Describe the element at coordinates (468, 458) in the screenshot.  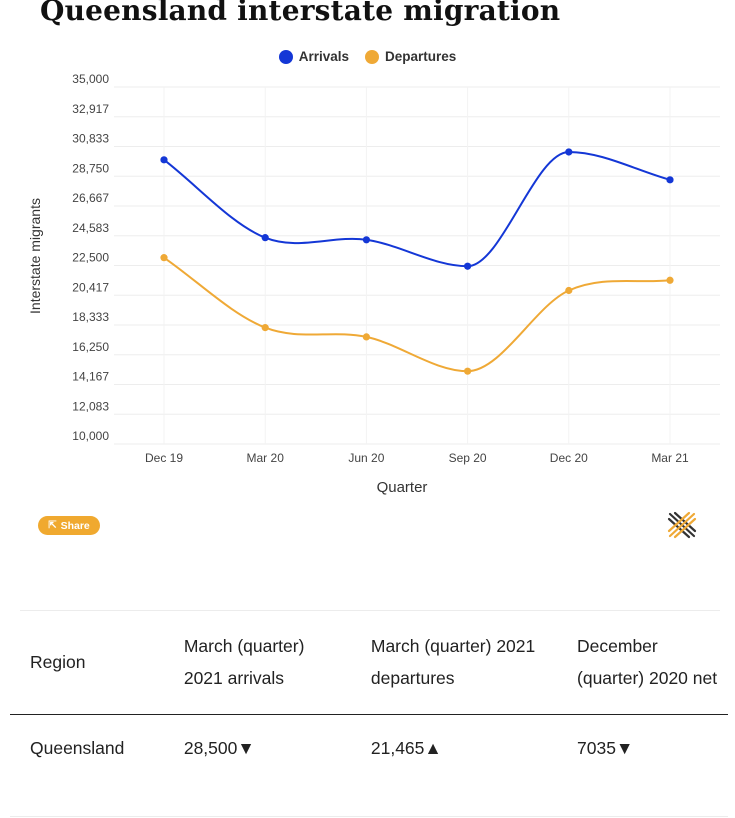
I see `x-tick-label: Sep 20` at that location.